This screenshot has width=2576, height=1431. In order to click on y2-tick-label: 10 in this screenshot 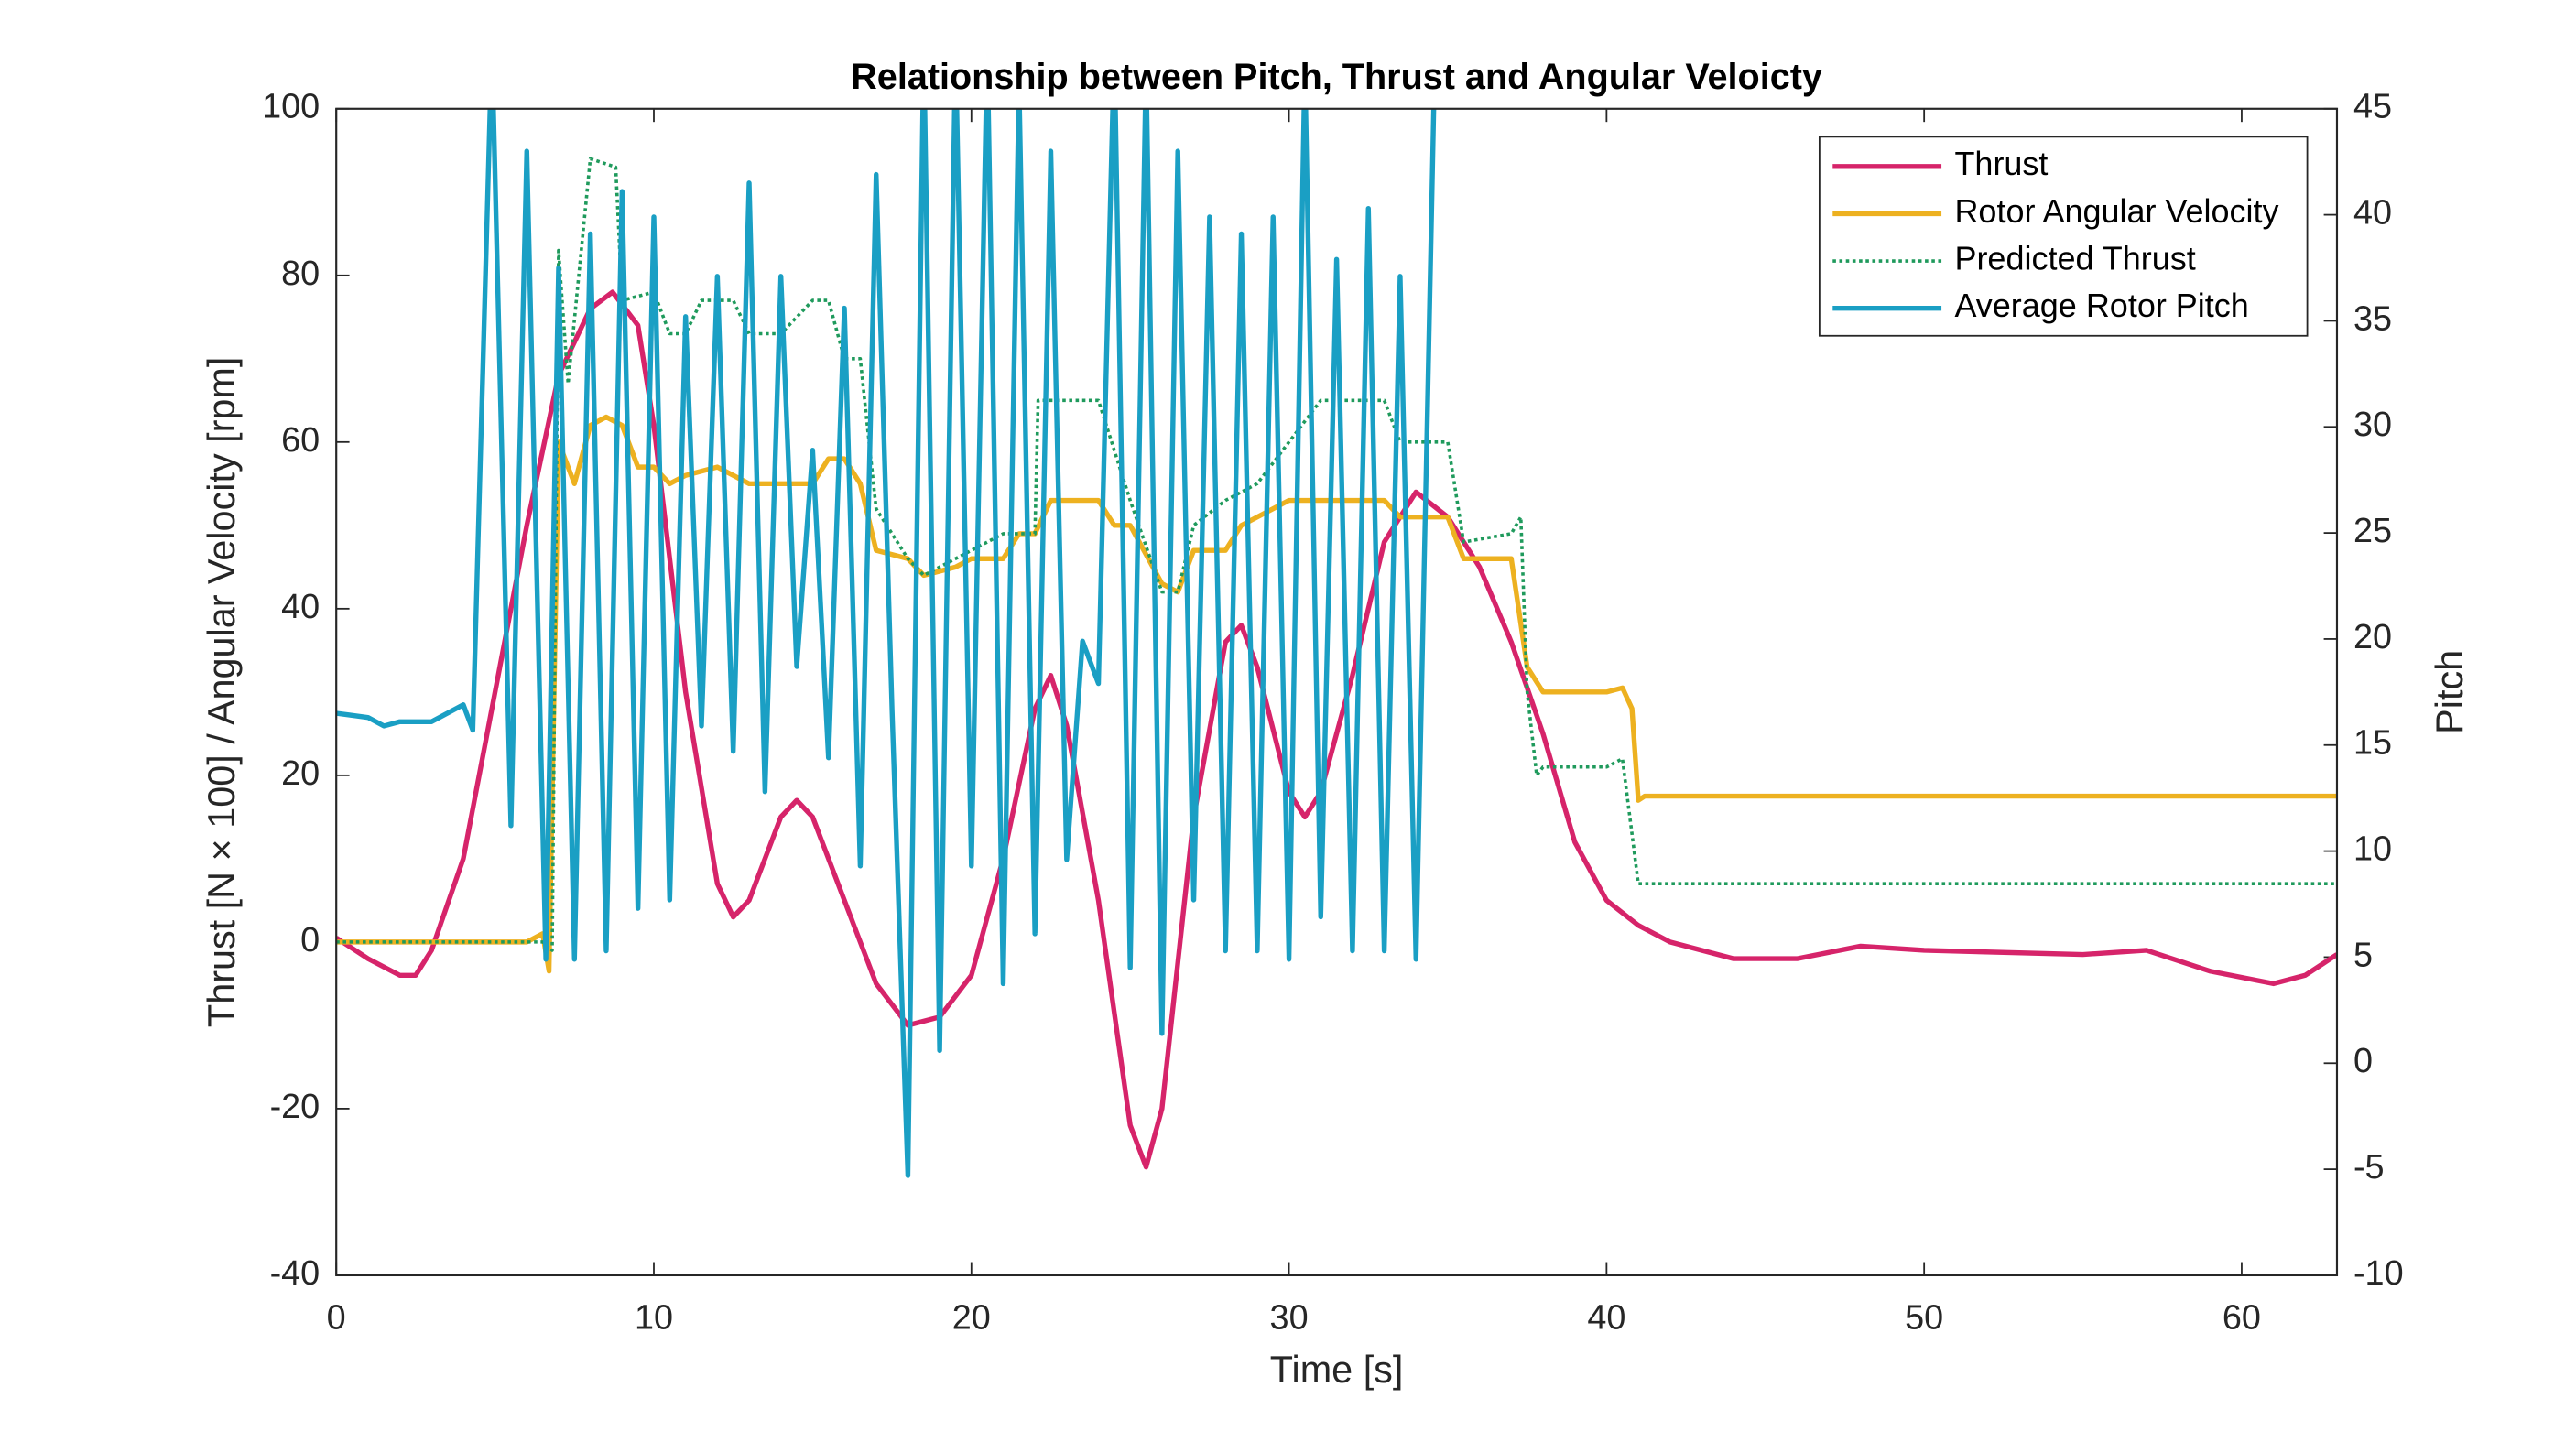, I will do `click(2372, 849)`.